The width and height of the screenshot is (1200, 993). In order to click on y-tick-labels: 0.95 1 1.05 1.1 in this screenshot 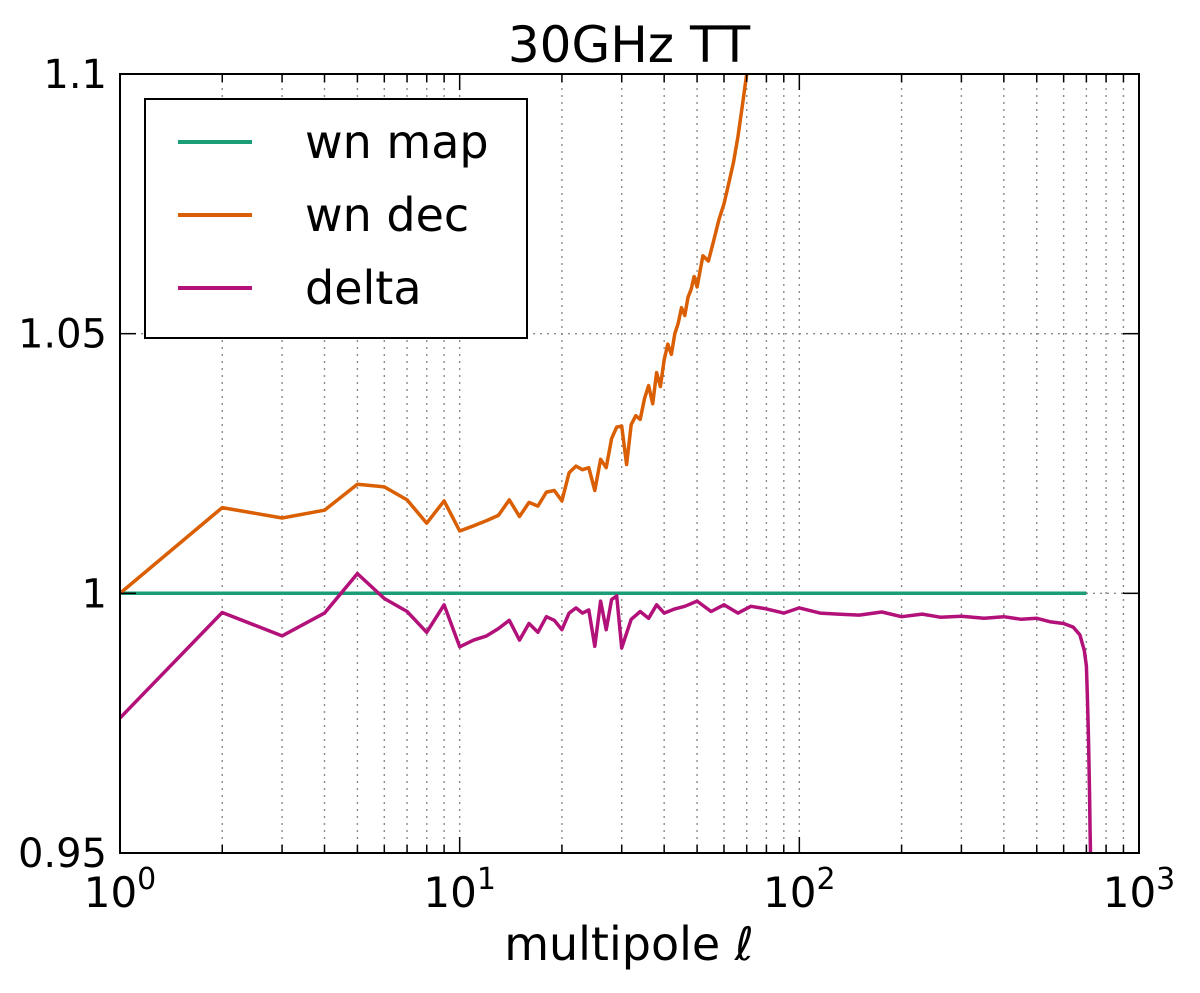, I will do `click(62, 464)`.